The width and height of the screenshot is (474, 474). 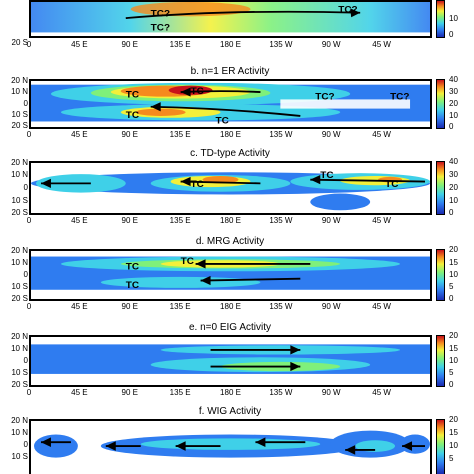 I want to click on map-panel-e, so click(x=230, y=361).